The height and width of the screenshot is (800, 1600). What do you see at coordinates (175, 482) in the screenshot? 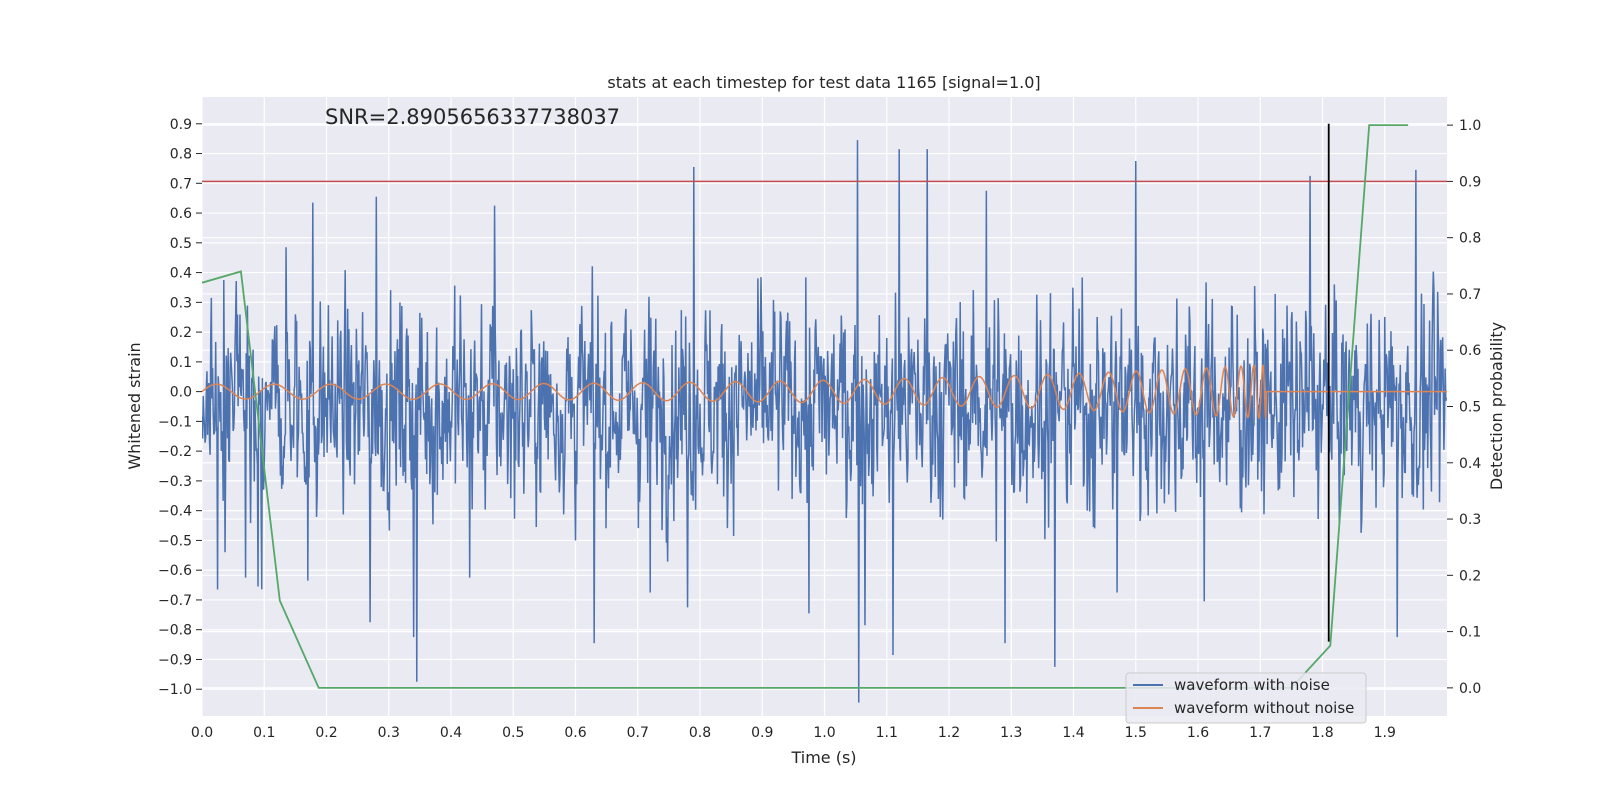
I see `y-tick-label: −0.3` at bounding box center [175, 482].